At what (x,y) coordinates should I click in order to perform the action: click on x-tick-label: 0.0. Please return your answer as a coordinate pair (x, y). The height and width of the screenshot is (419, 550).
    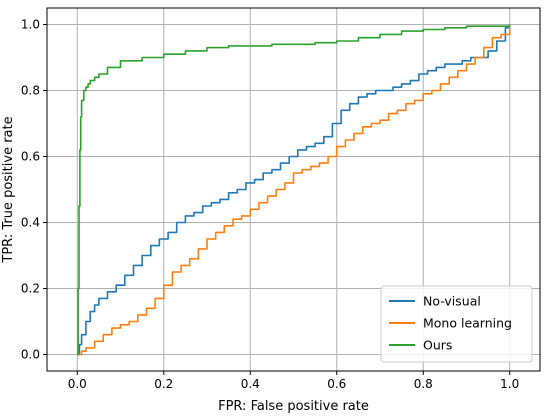
    Looking at the image, I should click on (77, 384).